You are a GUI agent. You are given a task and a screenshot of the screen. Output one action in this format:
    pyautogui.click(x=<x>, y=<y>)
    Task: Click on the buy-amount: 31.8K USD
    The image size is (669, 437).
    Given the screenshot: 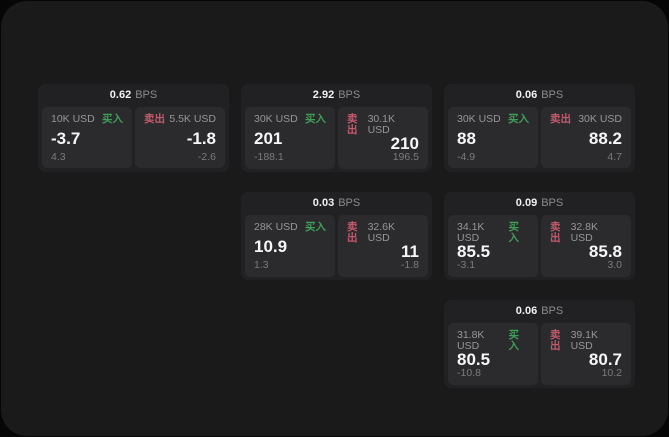 What is the action you would take?
    pyautogui.click(x=471, y=340)
    